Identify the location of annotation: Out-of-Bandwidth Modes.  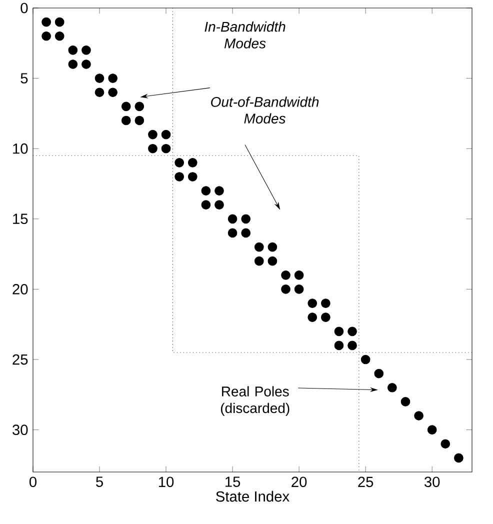
(265, 110).